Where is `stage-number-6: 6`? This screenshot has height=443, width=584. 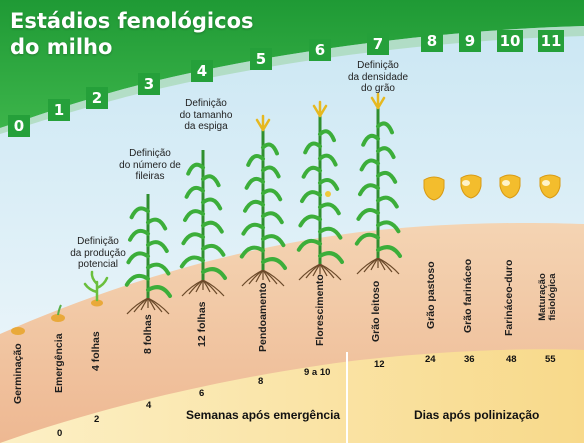
stage-number-6: 6 is located at coordinates (320, 50).